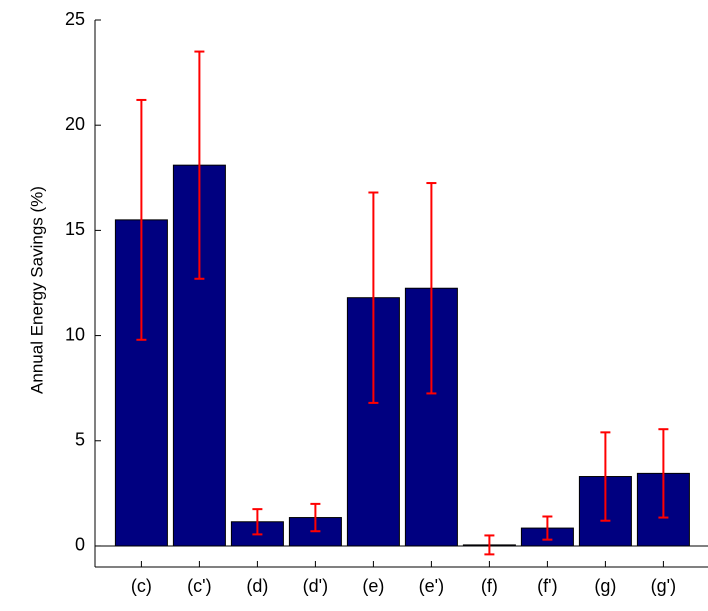  I want to click on y-axis-label: Annual Energy Savings (%), so click(36, 290).